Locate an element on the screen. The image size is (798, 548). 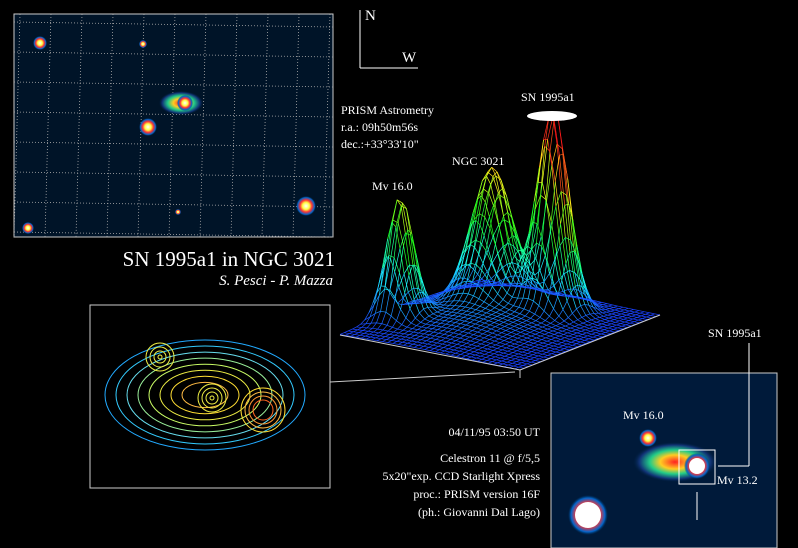
grid-line is located at coordinates (173, 204).